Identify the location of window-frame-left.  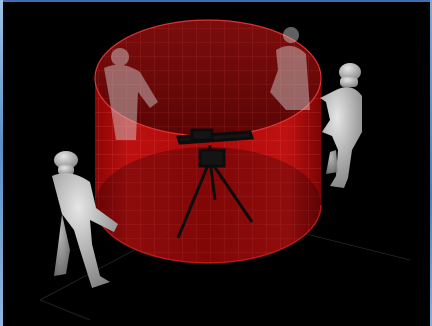
(1, 163).